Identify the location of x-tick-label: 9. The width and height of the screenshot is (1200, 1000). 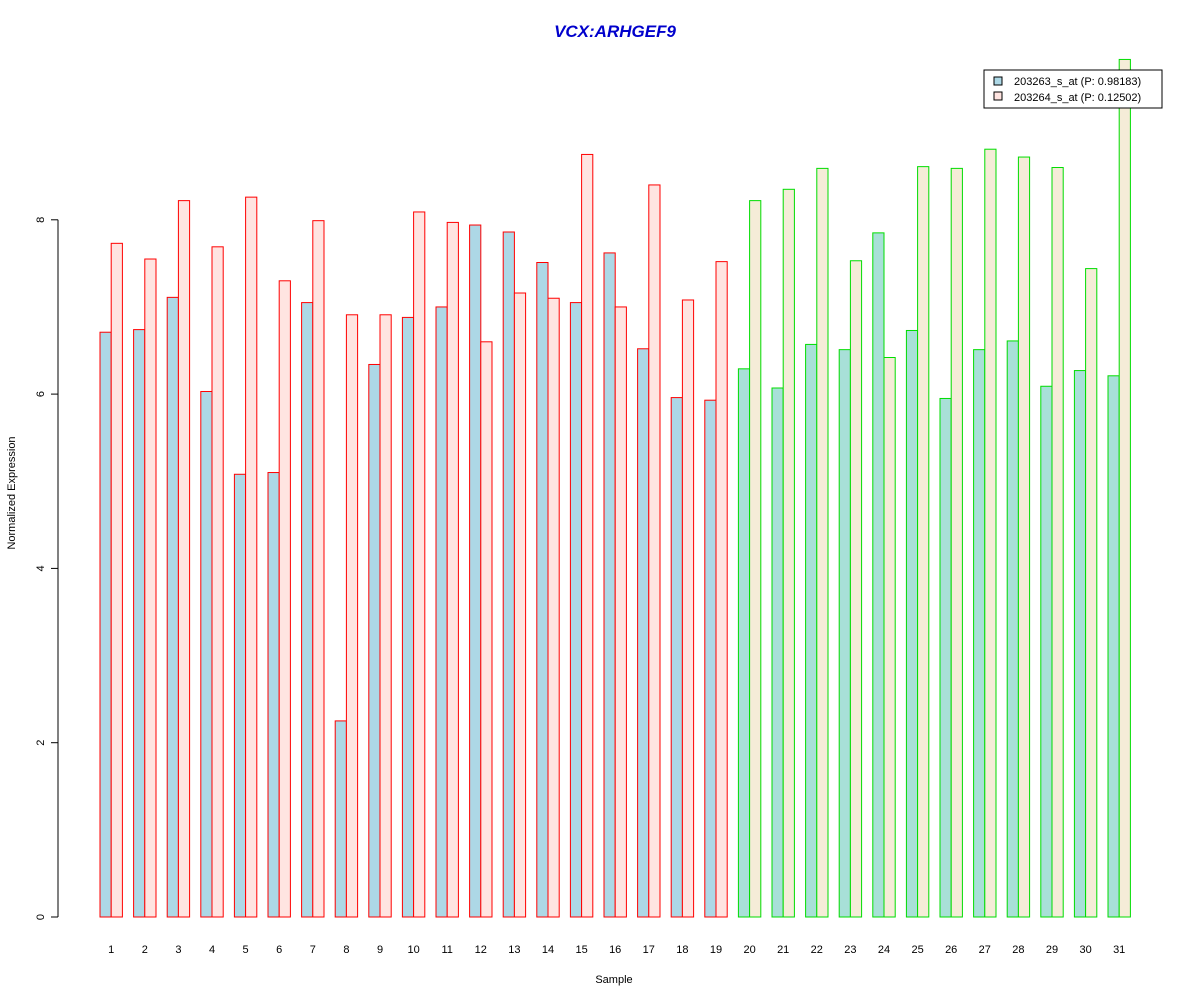
(380, 950).